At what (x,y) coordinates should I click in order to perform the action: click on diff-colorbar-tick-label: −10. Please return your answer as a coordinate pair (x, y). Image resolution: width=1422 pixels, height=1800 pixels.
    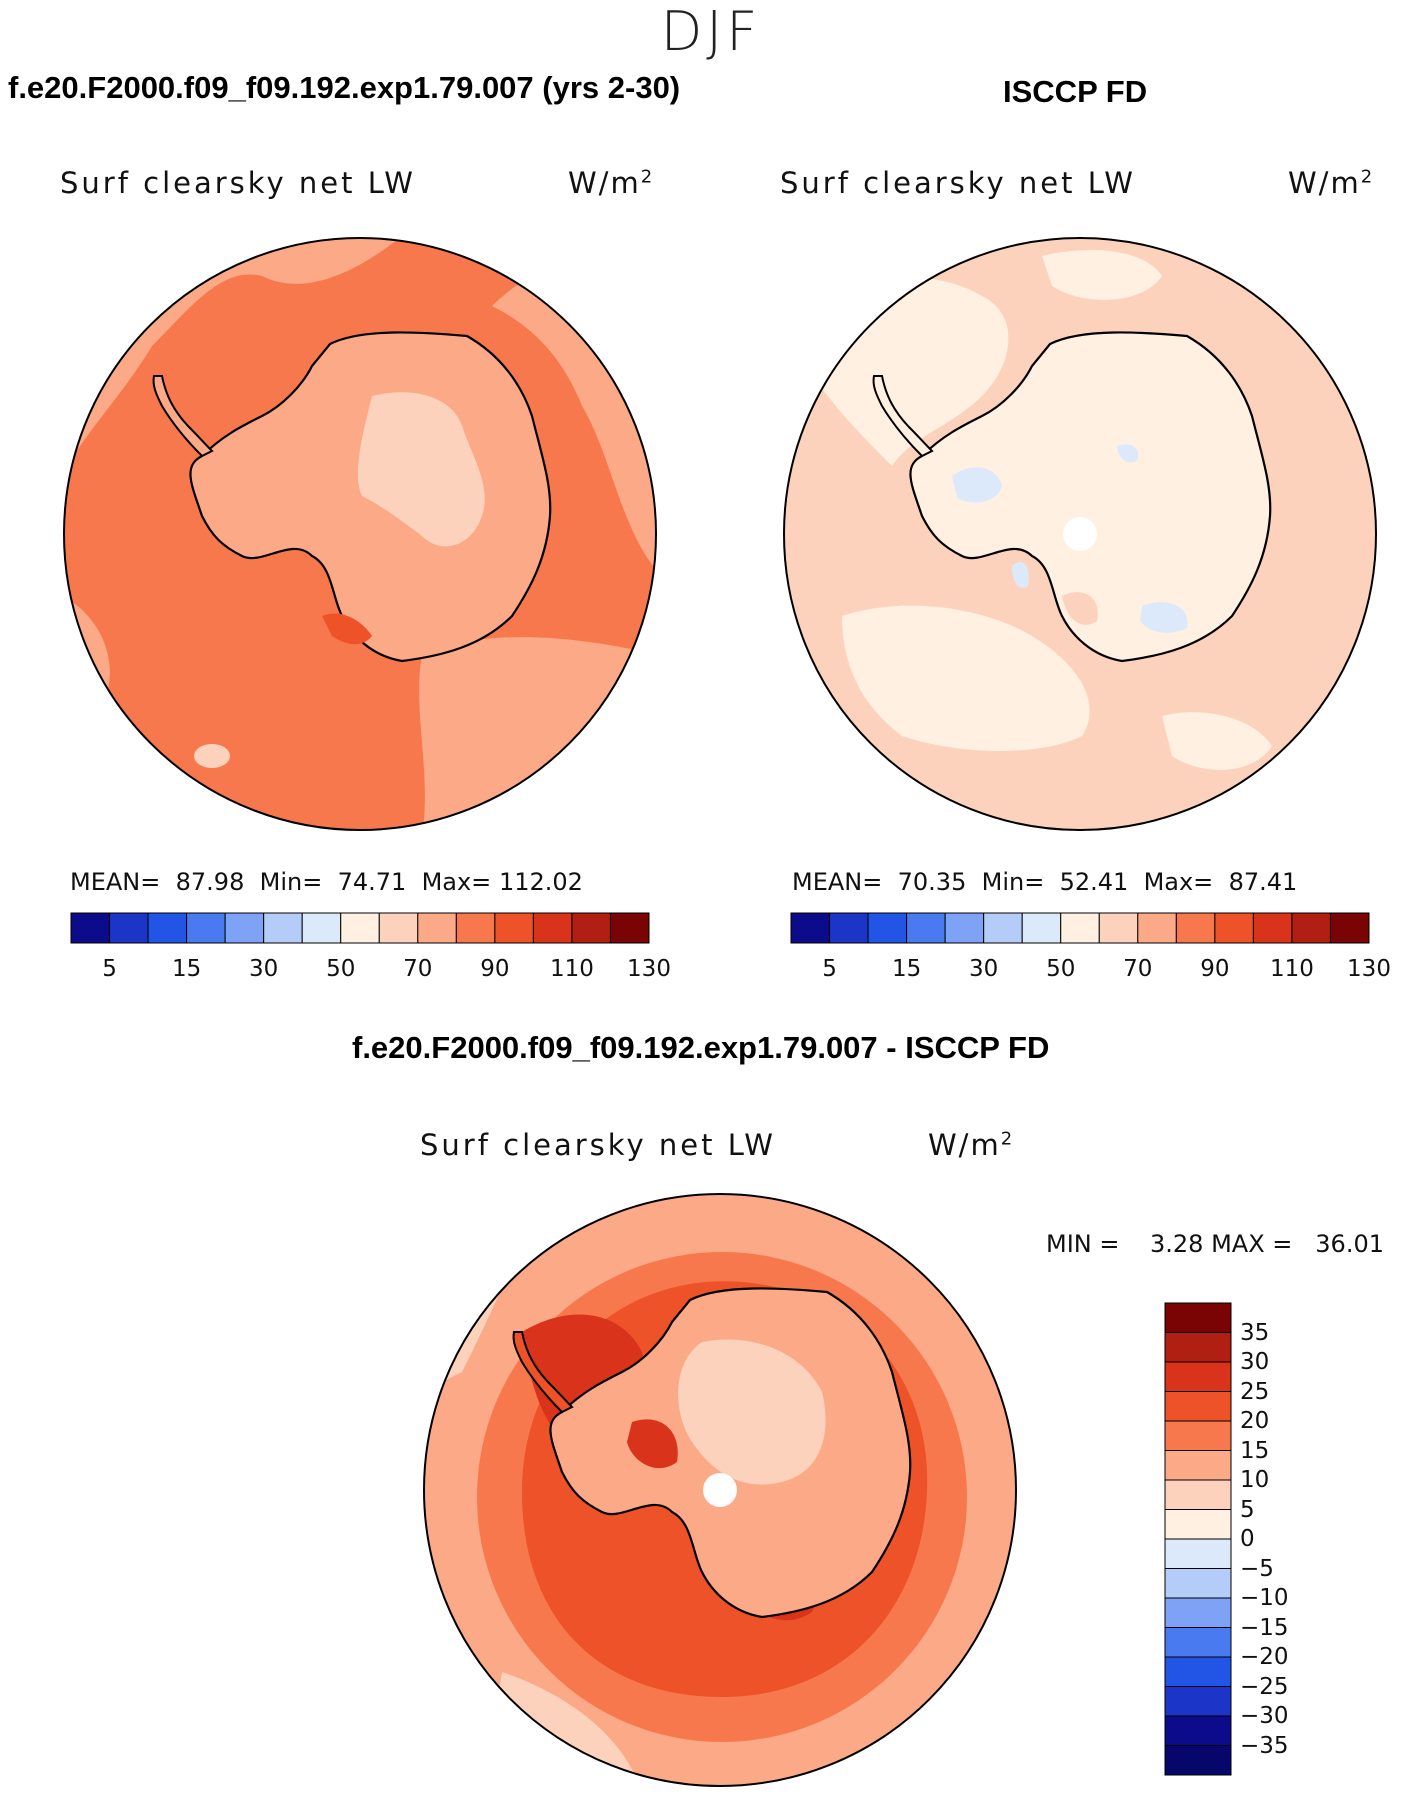
    Looking at the image, I should click on (1264, 1598).